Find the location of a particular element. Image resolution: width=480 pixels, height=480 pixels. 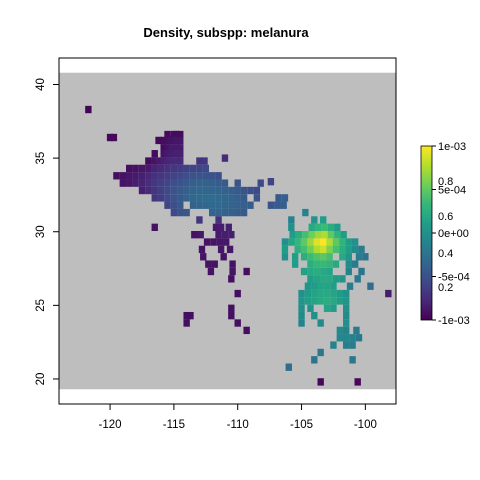

colorbar-label-right: 1e-03 is located at coordinates (452, 147).